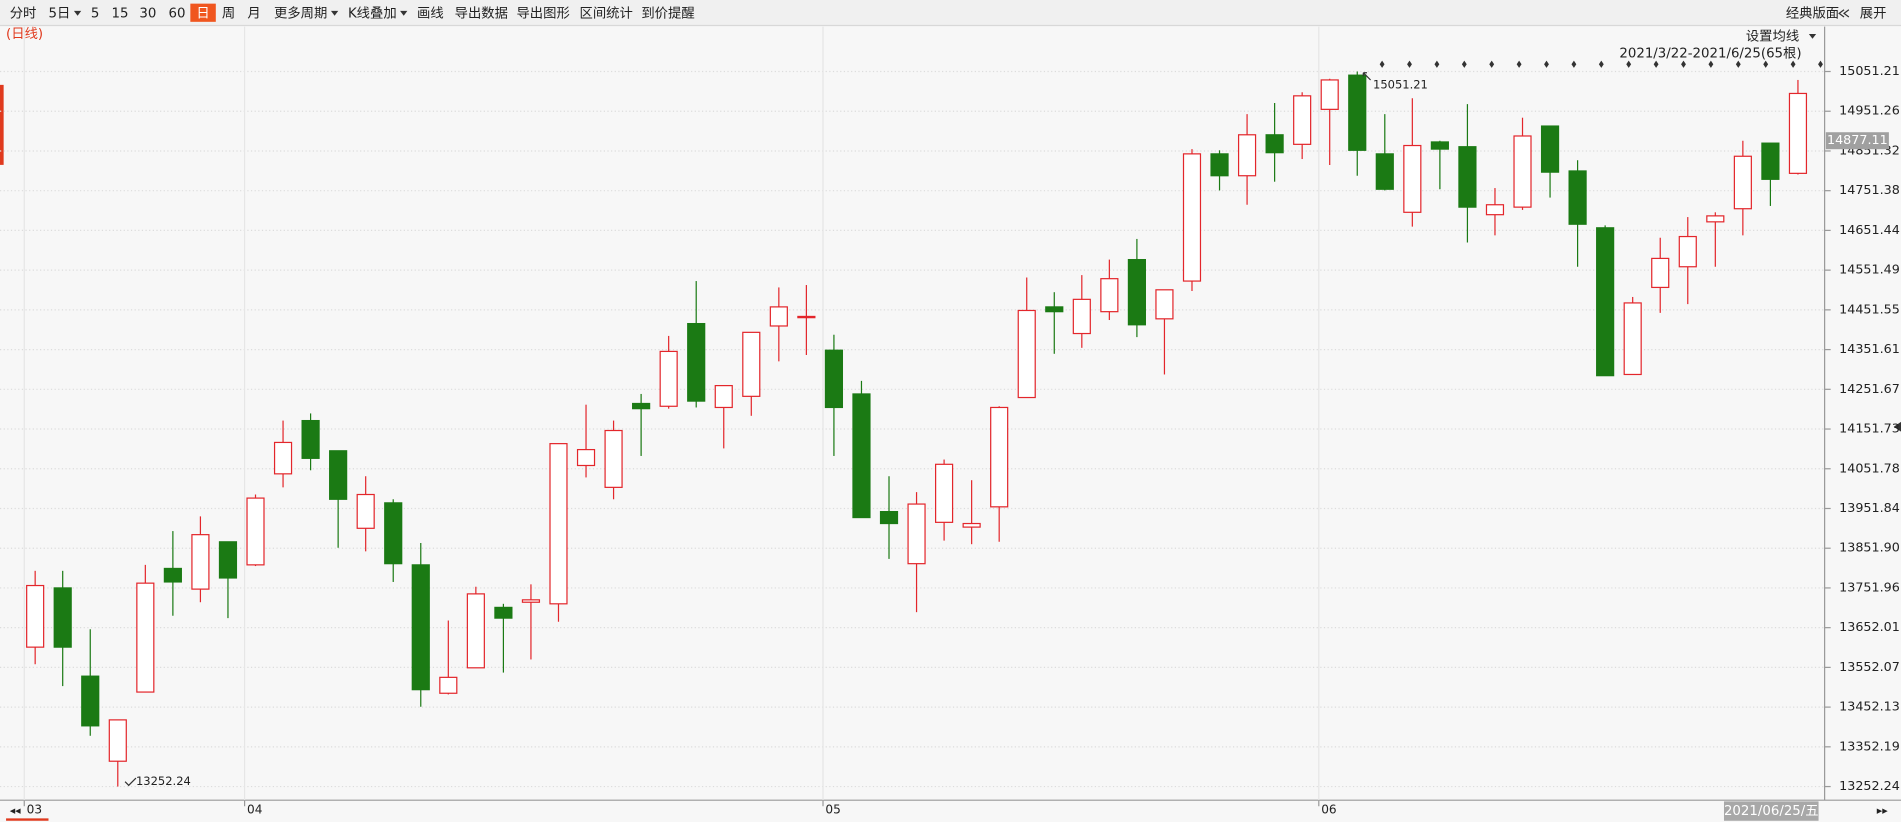 This screenshot has height=822, width=1901. I want to click on toolbar-item: 分时, so click(23, 13).